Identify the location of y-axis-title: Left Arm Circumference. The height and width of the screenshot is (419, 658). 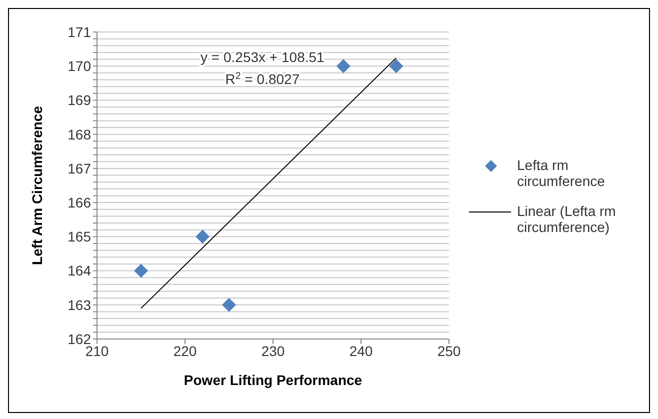
(36, 185).